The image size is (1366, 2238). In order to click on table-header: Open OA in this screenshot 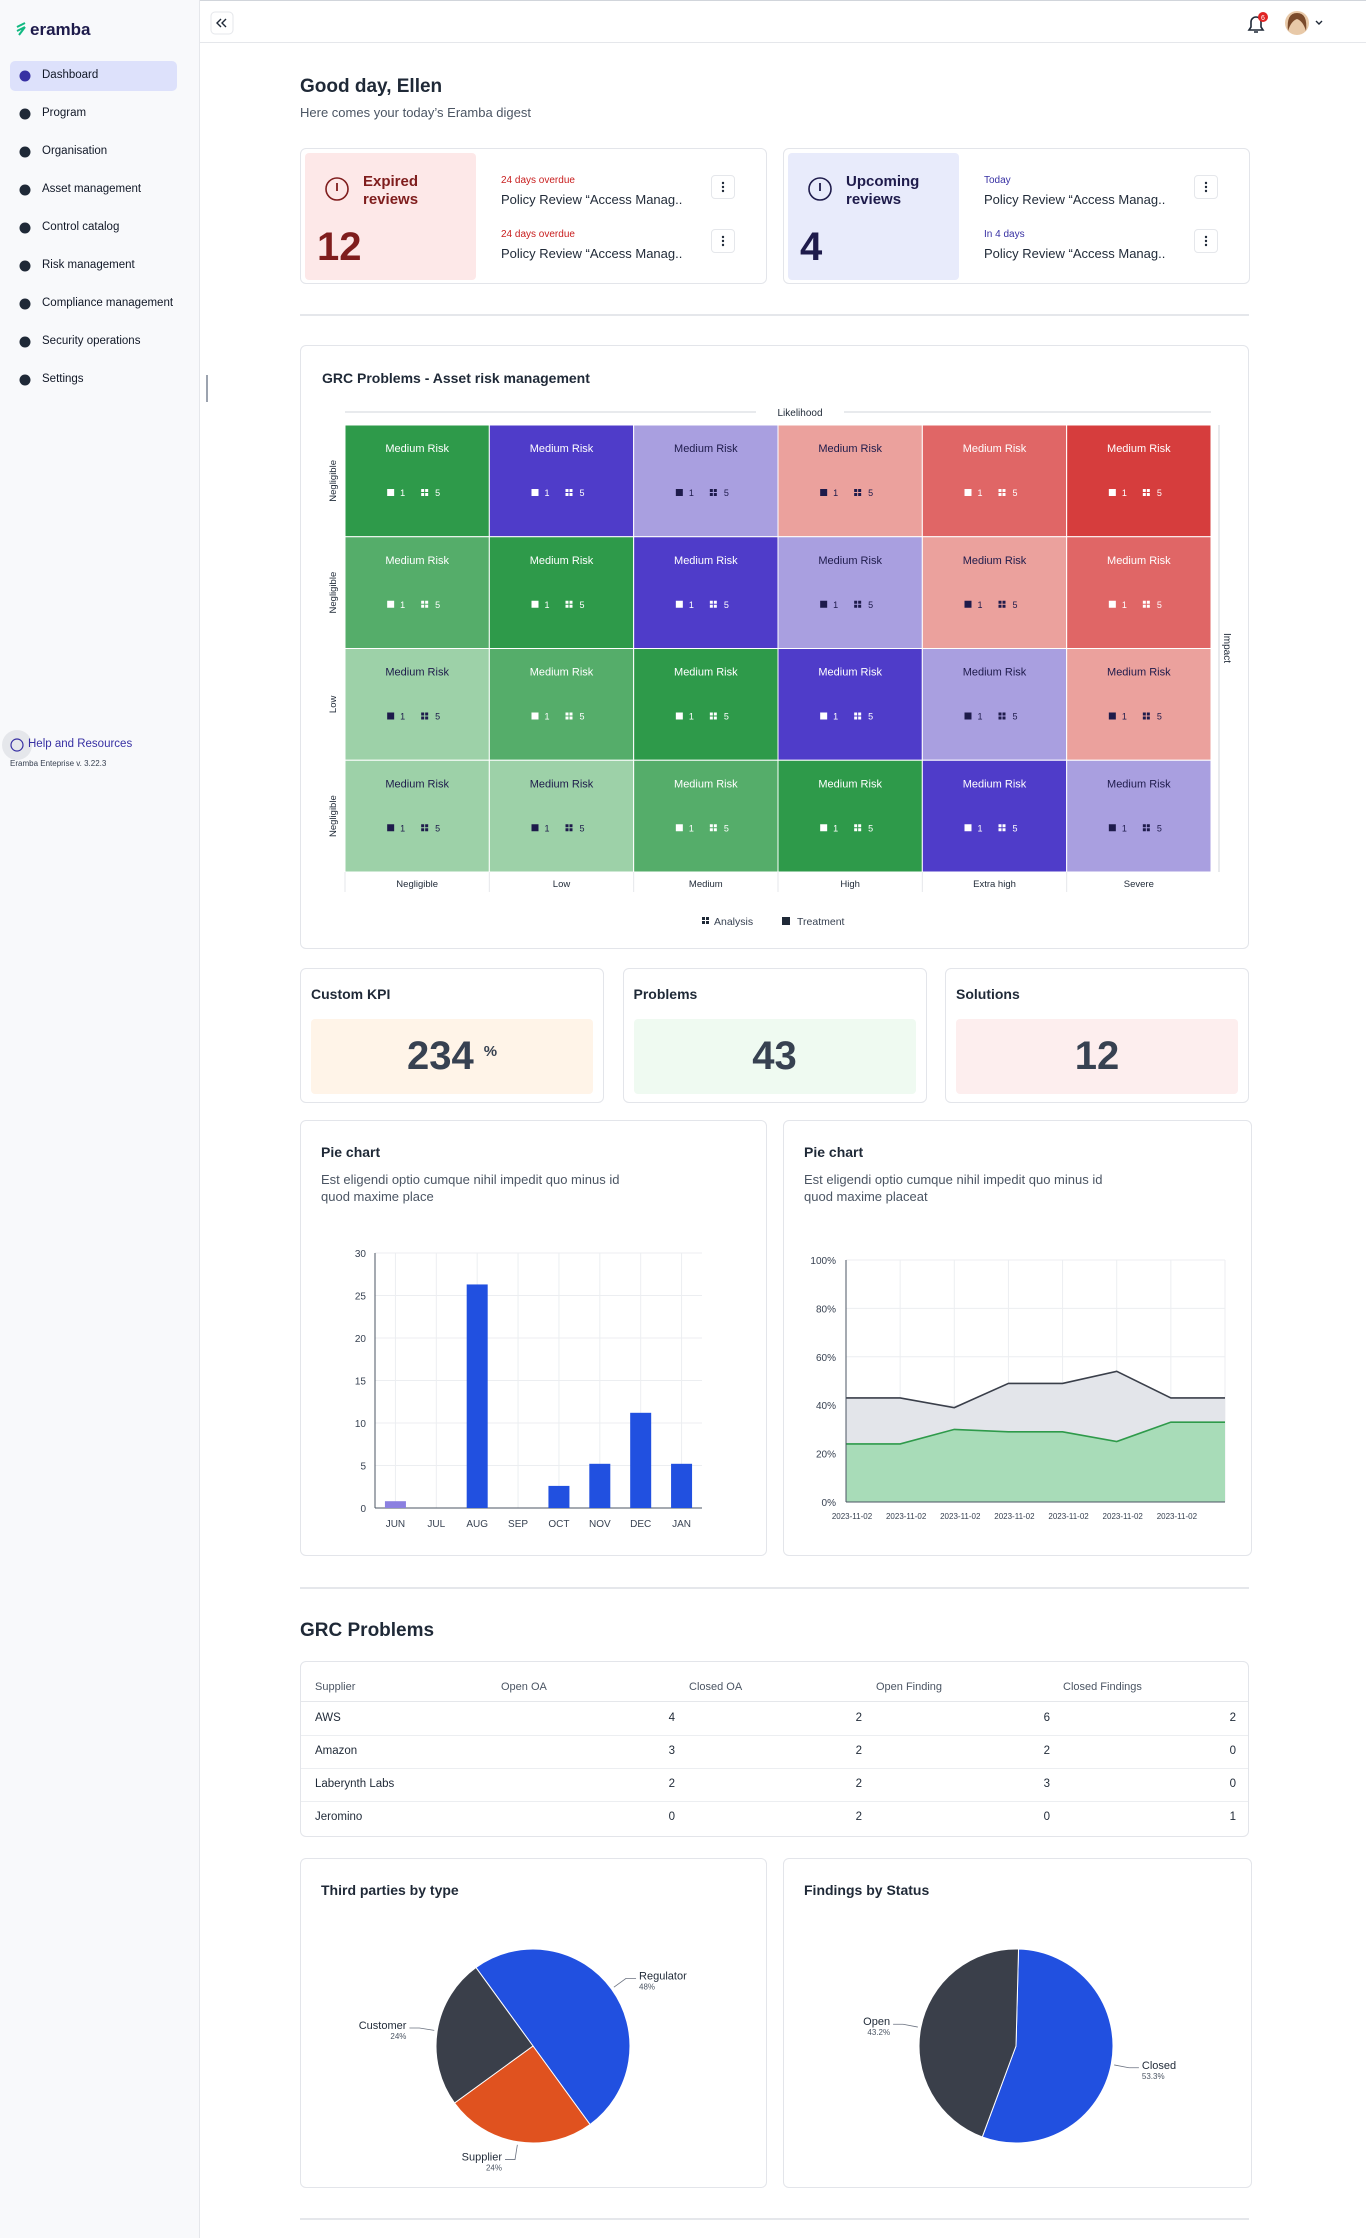, I will do `click(524, 1687)`.